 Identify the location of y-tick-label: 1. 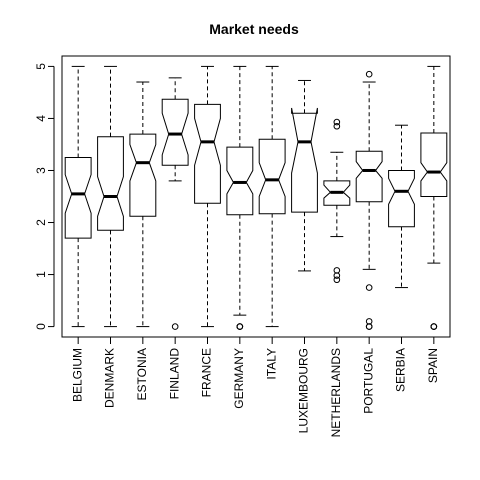
(41, 274).